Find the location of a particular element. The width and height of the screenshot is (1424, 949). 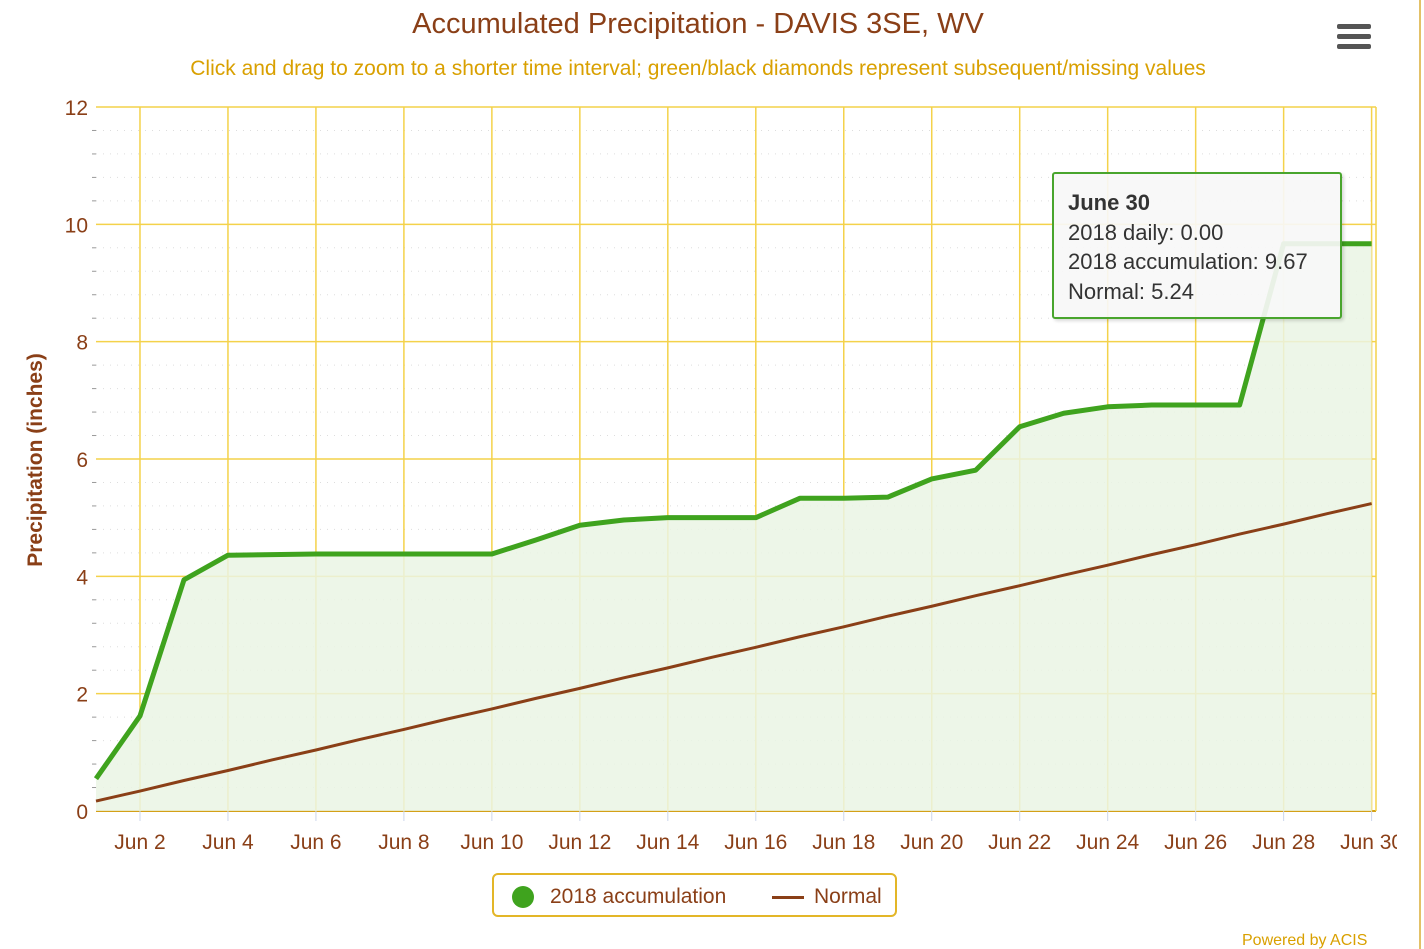

tooltip-accumulation: 2018 accumulation: 9.67 is located at coordinates (1188, 261).